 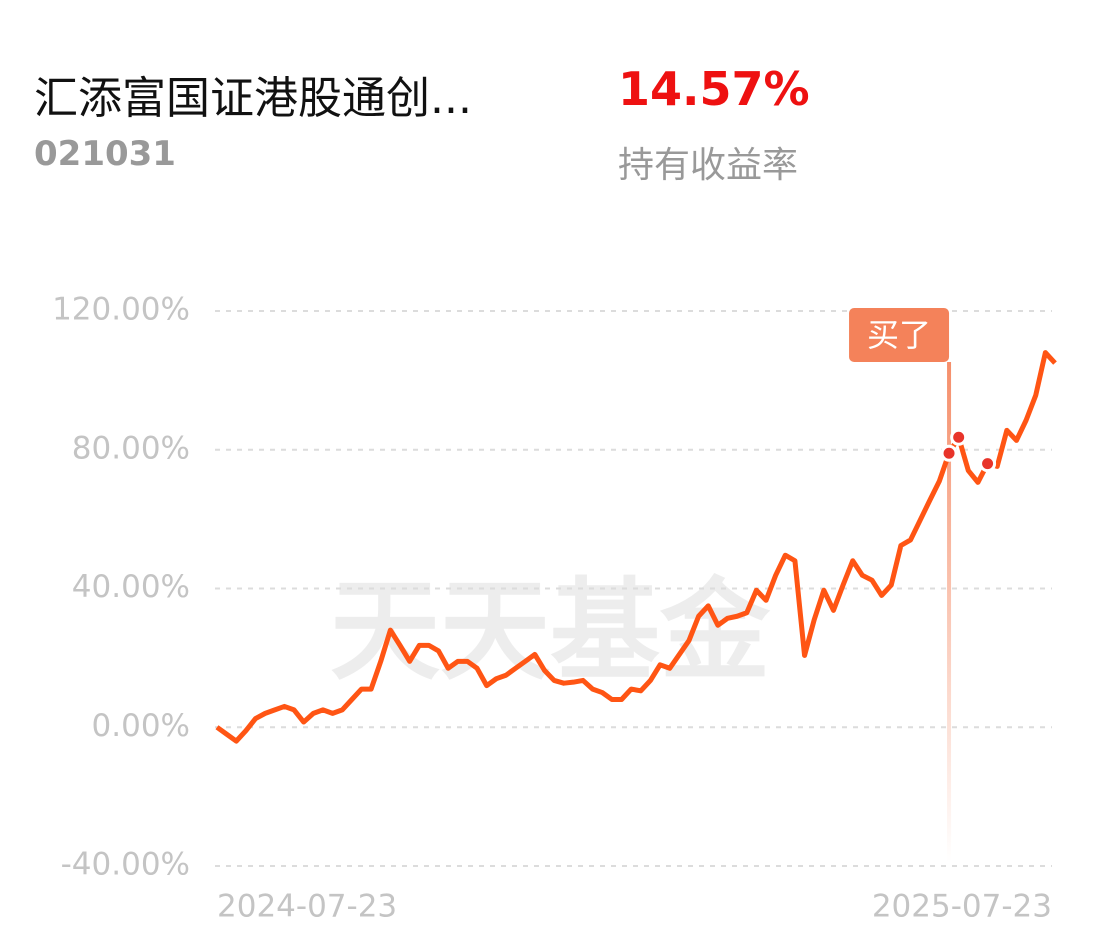 I want to click on annotation-text: 买了, so click(x=899, y=335).